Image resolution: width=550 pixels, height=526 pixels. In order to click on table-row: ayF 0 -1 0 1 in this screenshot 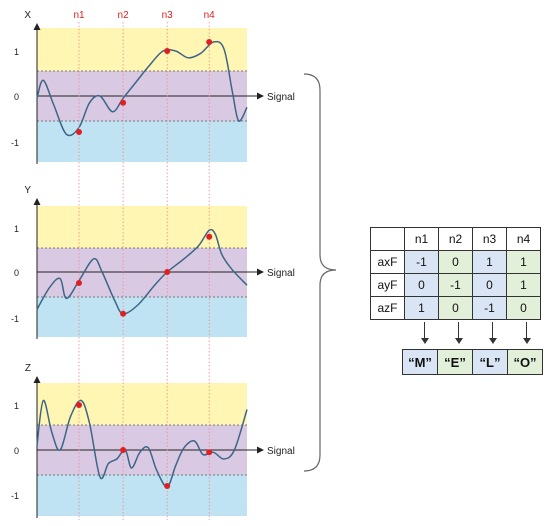, I will do `click(455, 285)`.